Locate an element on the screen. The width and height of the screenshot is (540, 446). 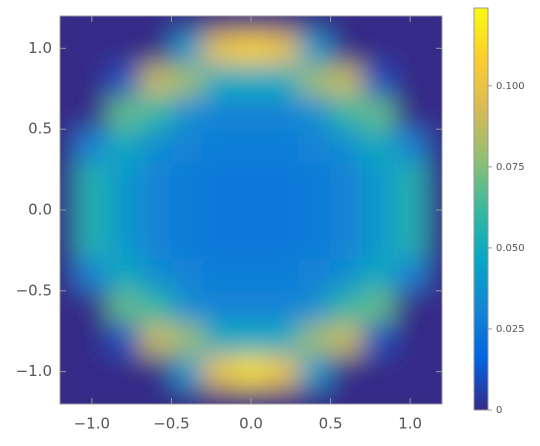
colorbar-tick-label: 0.100 is located at coordinates (510, 86).